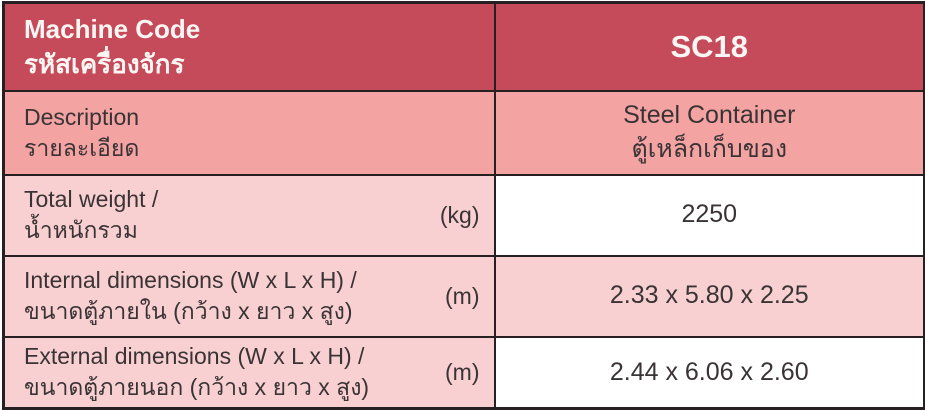 The width and height of the screenshot is (925, 411). Describe the element at coordinates (459, 214) in the screenshot. I see `total-weight-unit: (kg)` at that location.